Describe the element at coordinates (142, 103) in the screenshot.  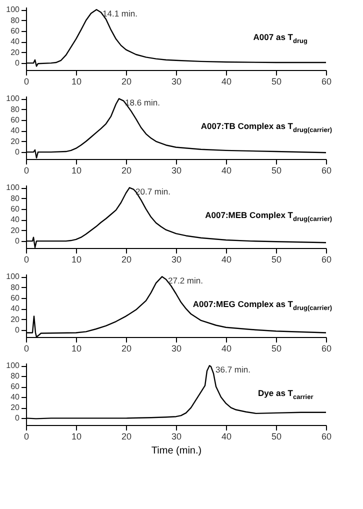
I see `annotation: 18.6 min.` at that location.